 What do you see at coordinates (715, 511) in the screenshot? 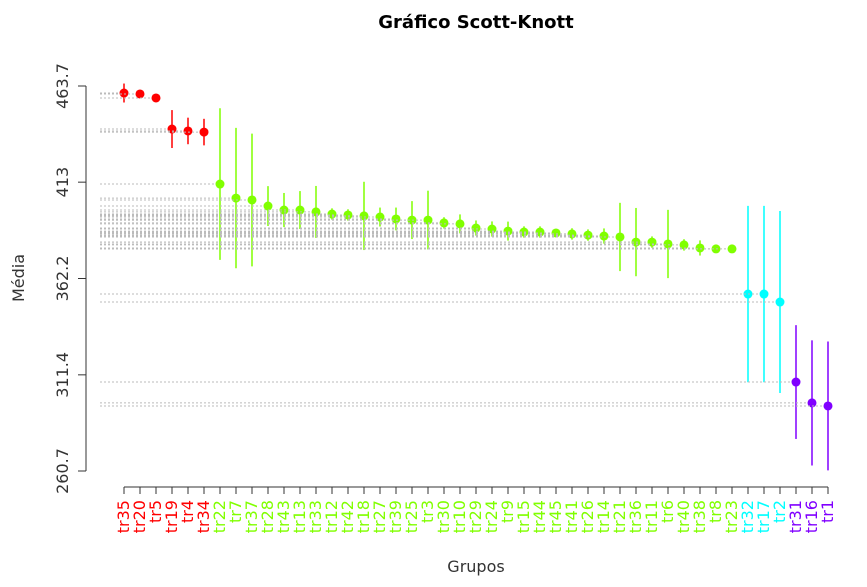
I see `x-tick-label: tr8` at bounding box center [715, 511].